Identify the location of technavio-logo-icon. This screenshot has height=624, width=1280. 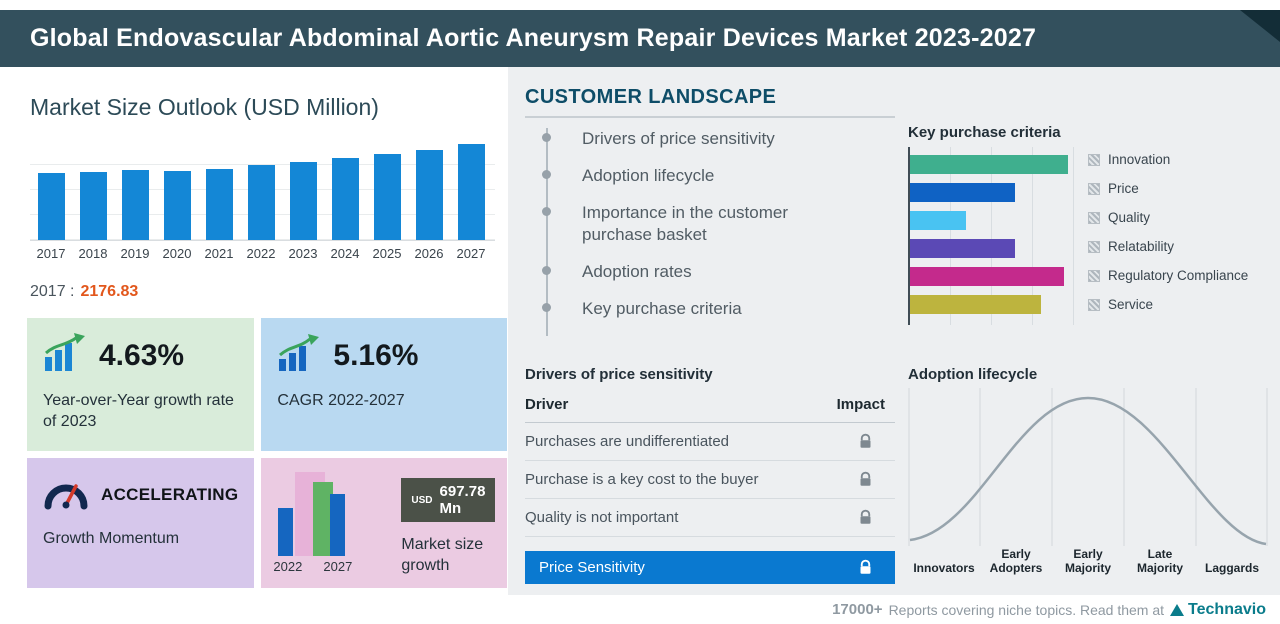
(1177, 609).